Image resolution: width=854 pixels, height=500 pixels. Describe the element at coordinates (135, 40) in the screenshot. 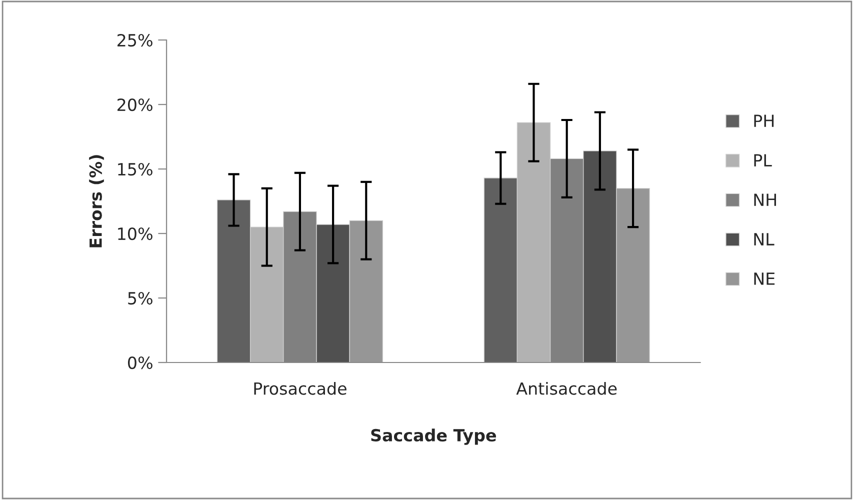

I see `y-tick-label: 25%` at that location.